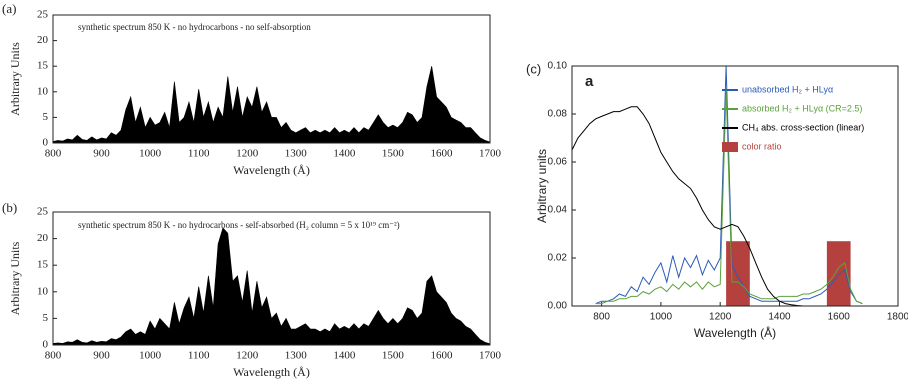  What do you see at coordinates (558, 258) in the screenshot?
I see `y-tick-label: 0.02` at bounding box center [558, 258].